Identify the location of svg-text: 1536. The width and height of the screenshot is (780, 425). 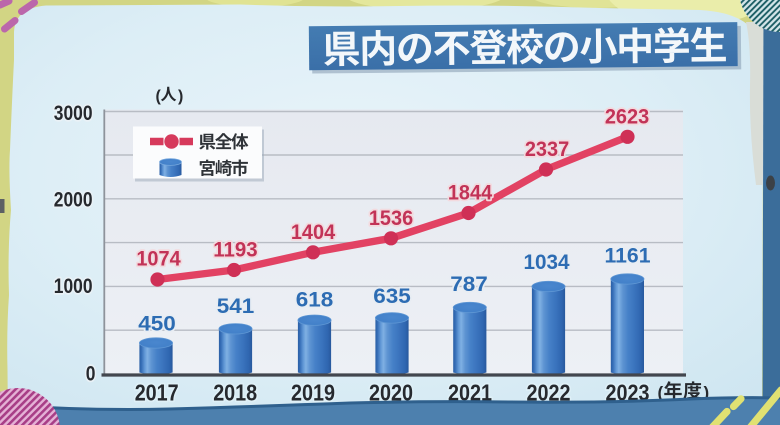
(391, 218).